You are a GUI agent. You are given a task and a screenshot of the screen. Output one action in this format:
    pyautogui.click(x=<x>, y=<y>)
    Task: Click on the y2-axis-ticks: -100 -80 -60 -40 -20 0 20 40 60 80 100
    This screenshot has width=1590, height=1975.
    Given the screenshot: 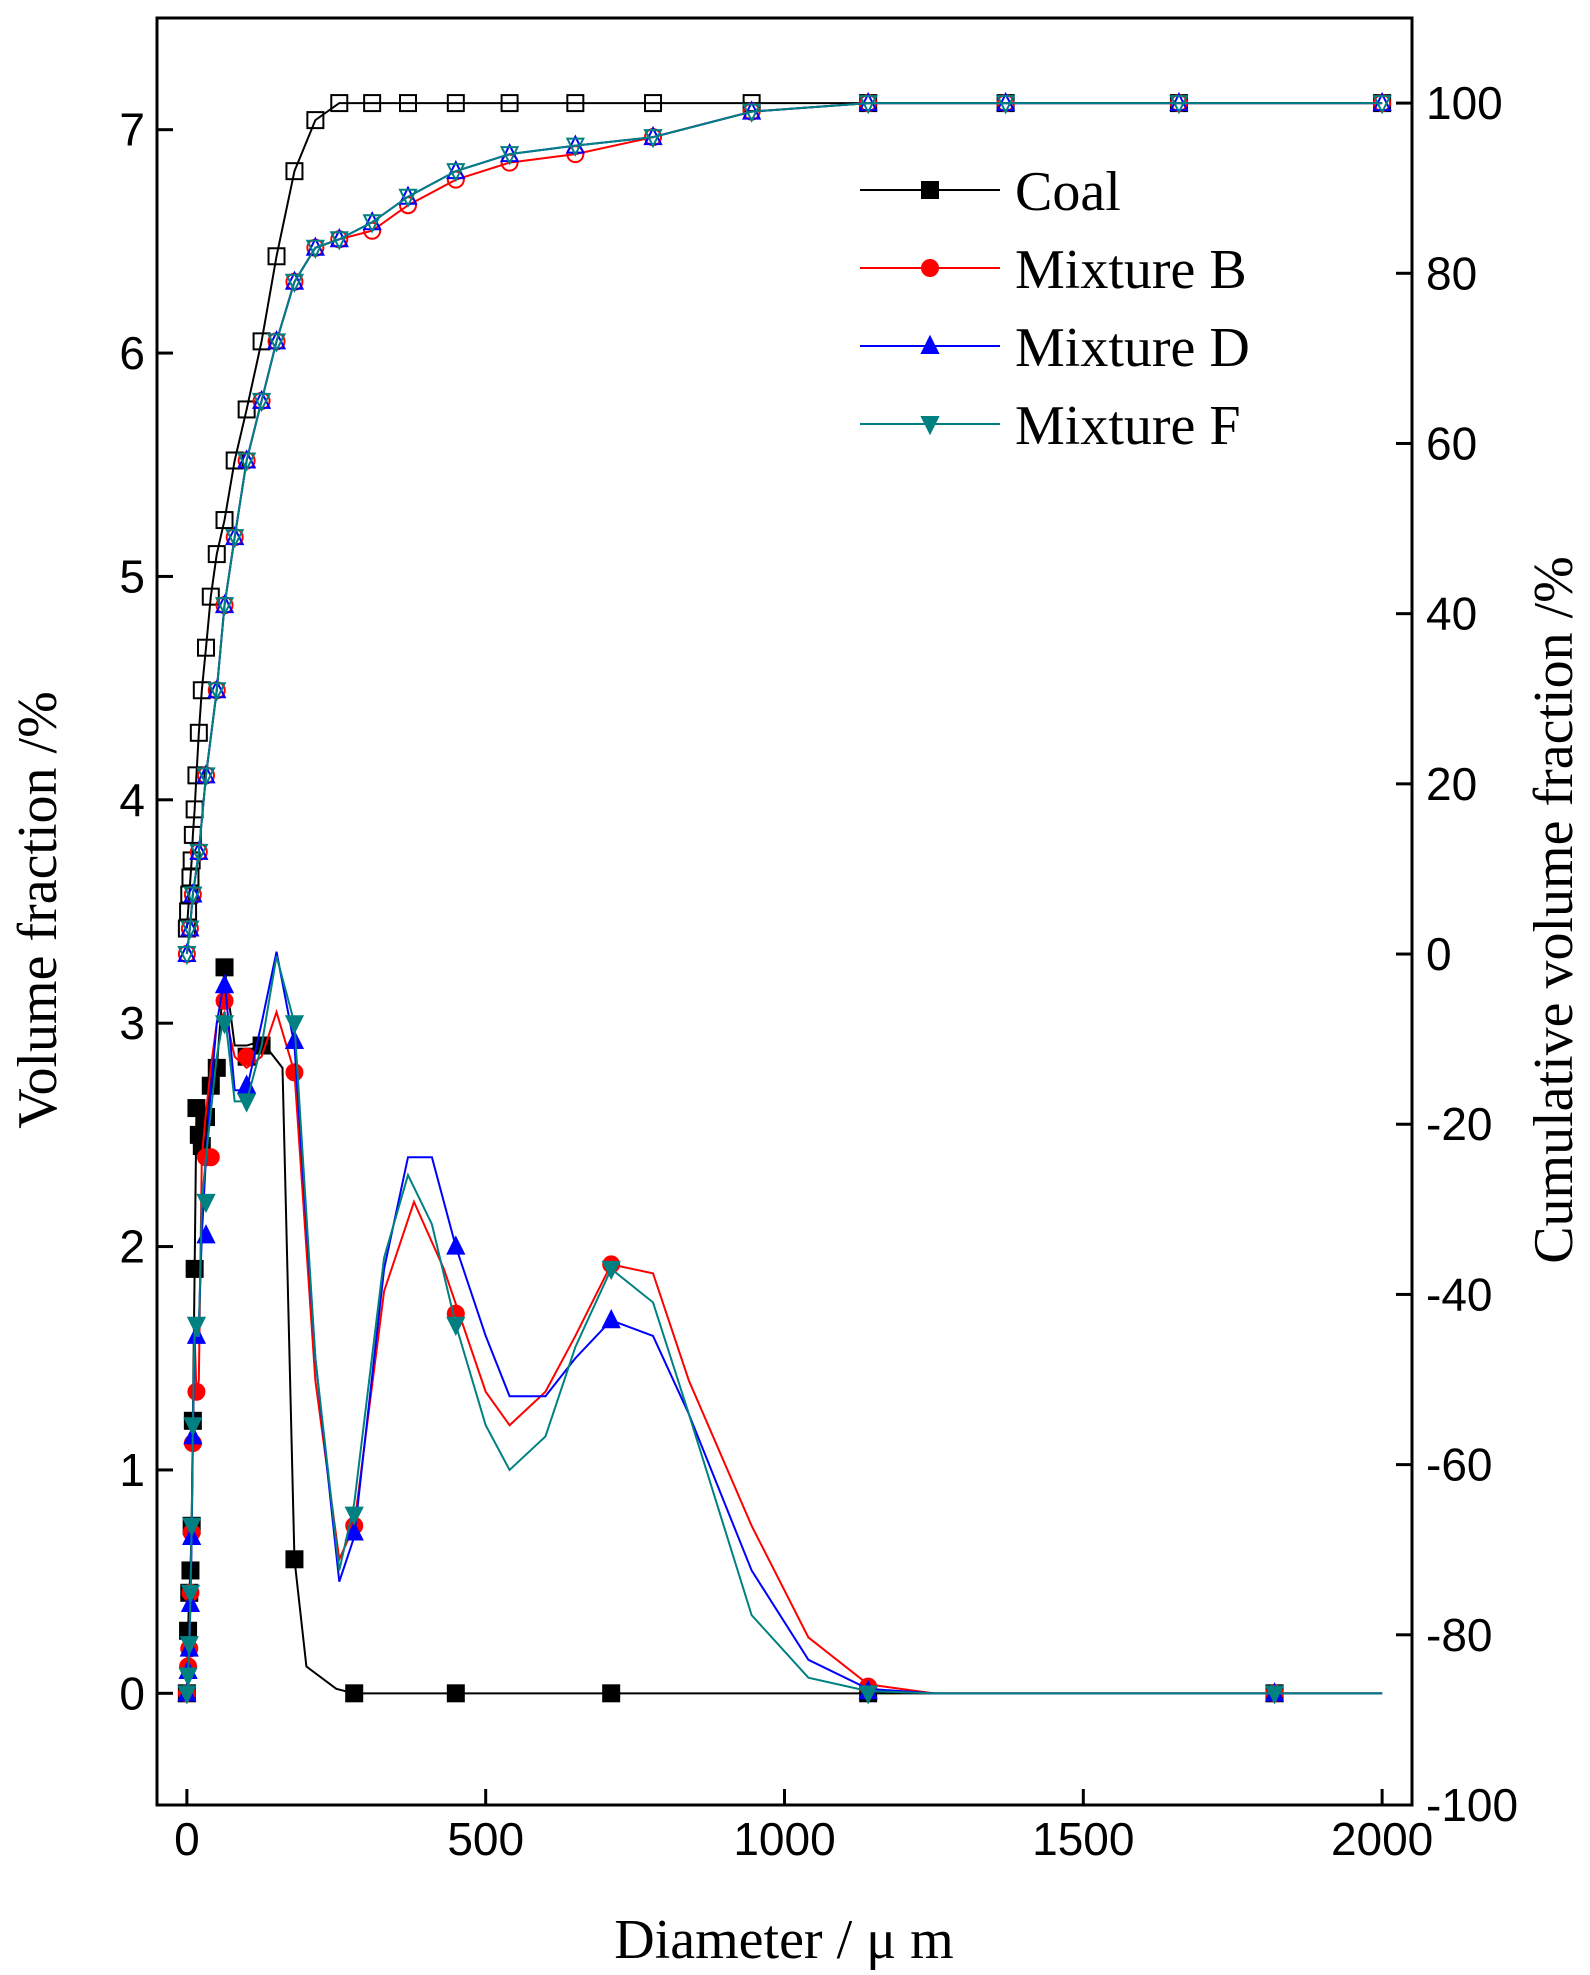 What is the action you would take?
    pyautogui.click(x=1457, y=954)
    